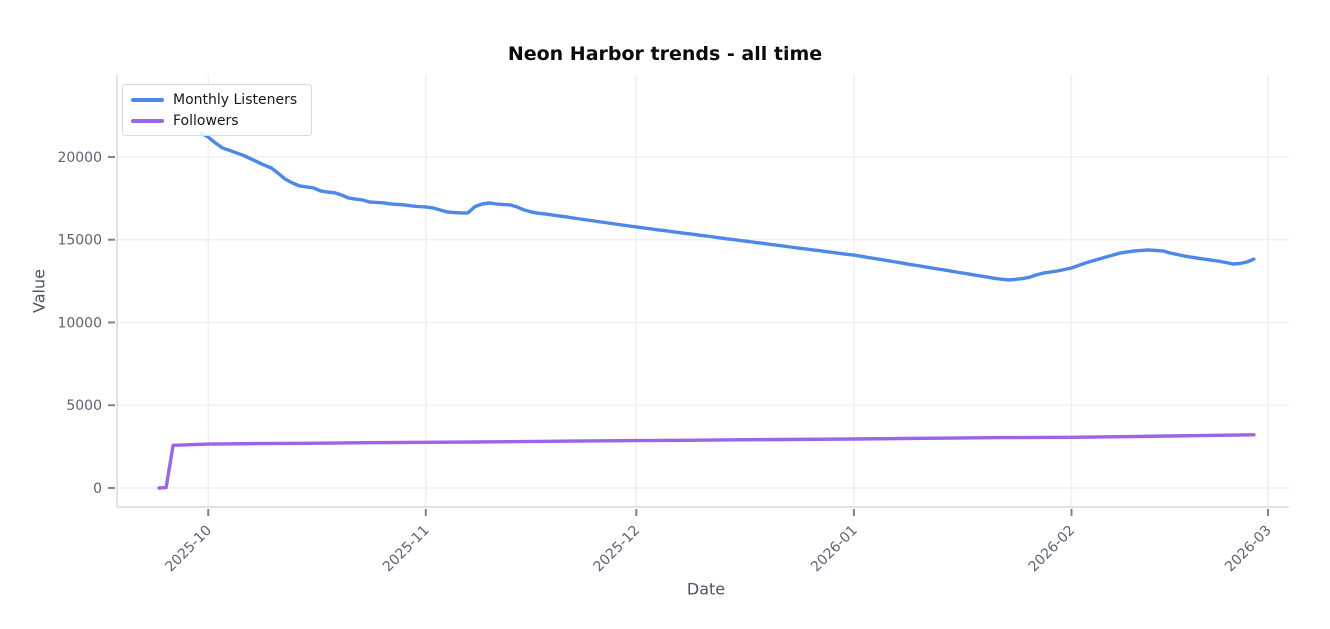 The height and width of the screenshot is (629, 1330). Describe the element at coordinates (84, 406) in the screenshot. I see `svg-text: 5000` at that location.